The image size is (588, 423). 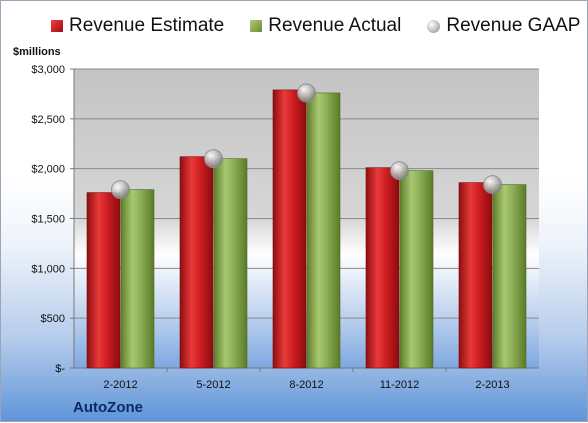 I want to click on legend-swatch-actual, so click(x=256, y=26).